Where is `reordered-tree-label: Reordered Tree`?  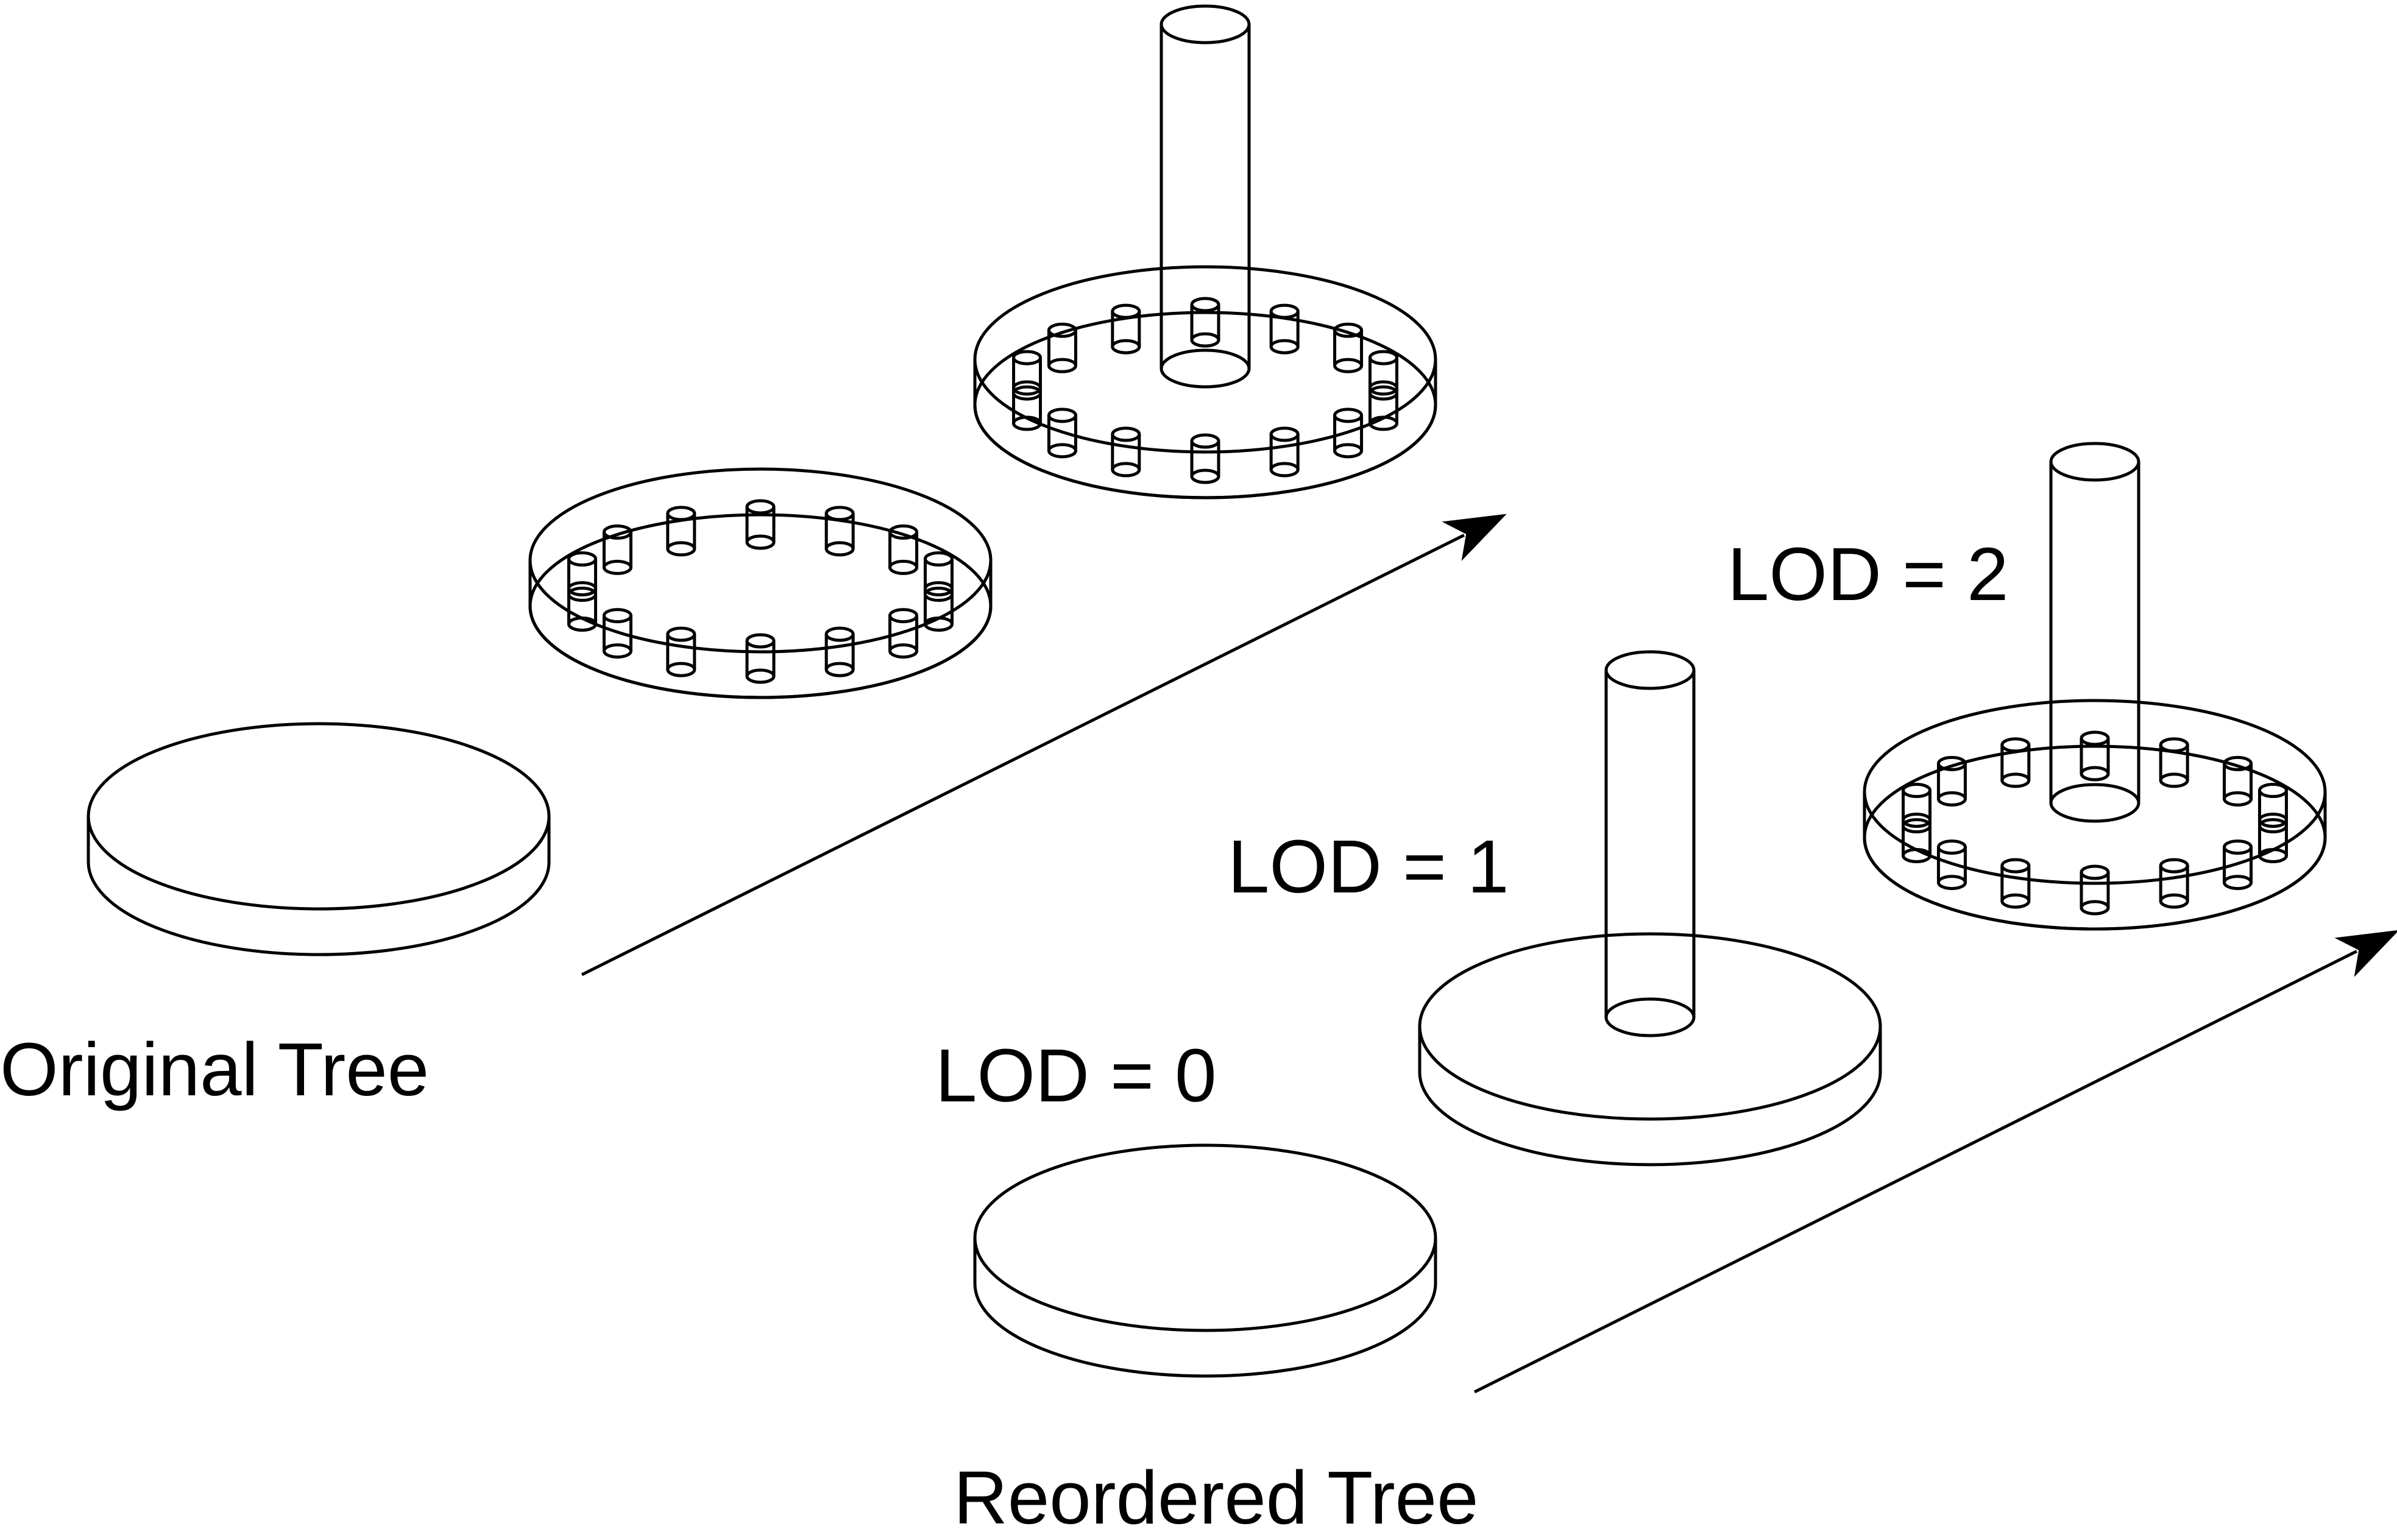 reordered-tree-label: Reordered Tree is located at coordinates (1216, 1499).